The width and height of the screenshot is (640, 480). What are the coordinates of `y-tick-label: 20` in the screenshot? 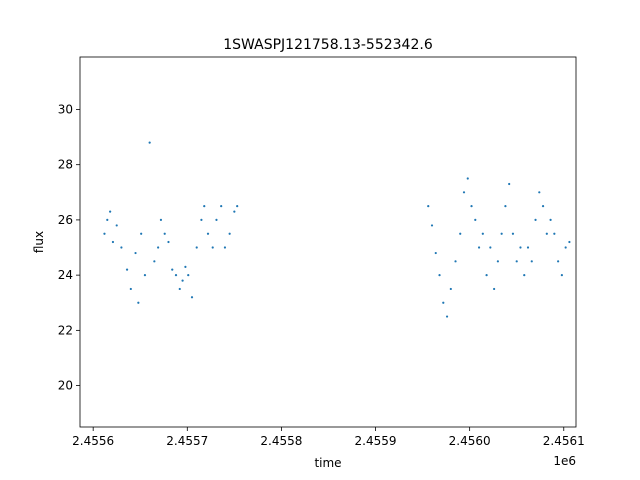 It's located at (65, 386).